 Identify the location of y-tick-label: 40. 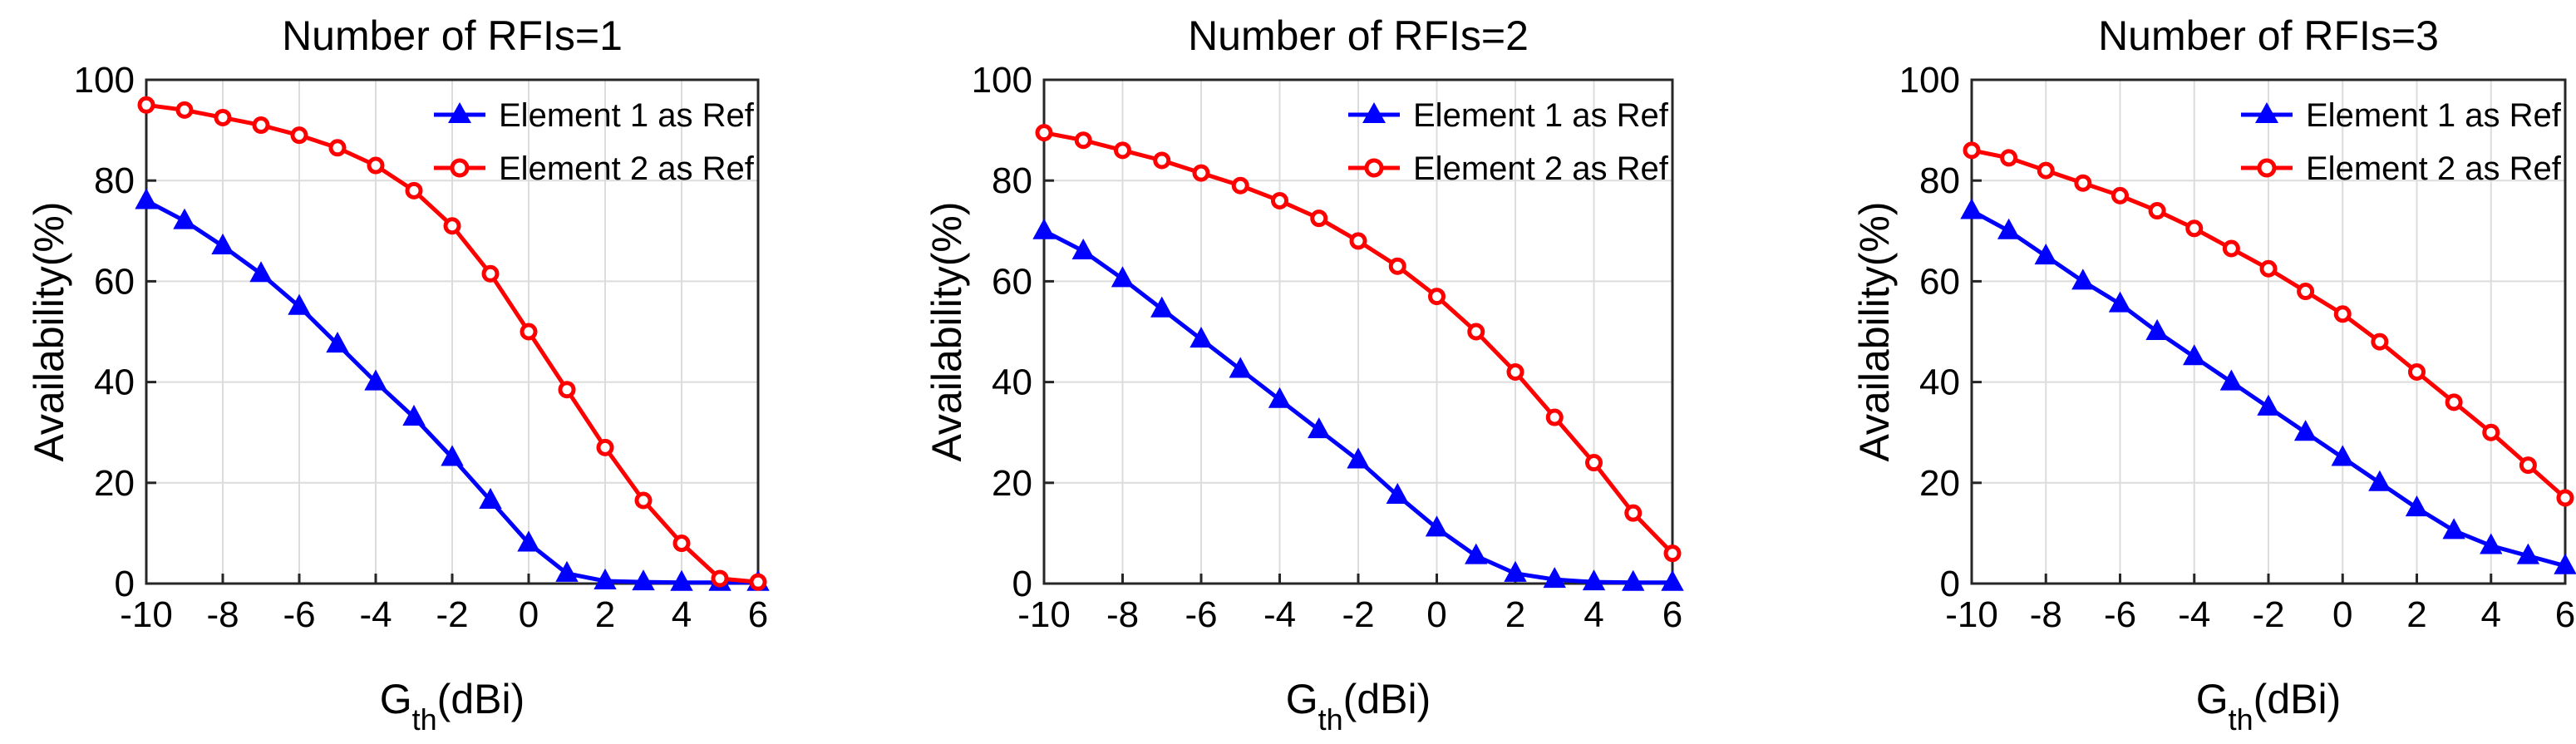
(114, 382).